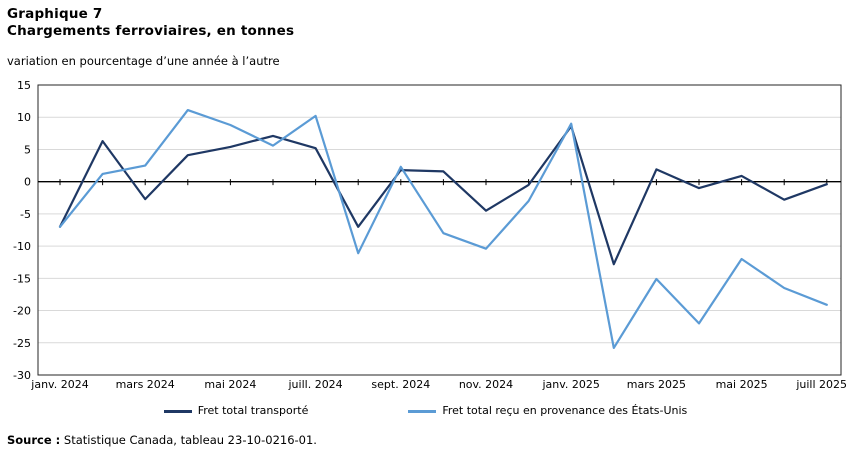 Image resolution: width=851 pixels, height=454 pixels. Describe the element at coordinates (59, 384) in the screenshot. I see `svg-text: janv. 2024` at that location.